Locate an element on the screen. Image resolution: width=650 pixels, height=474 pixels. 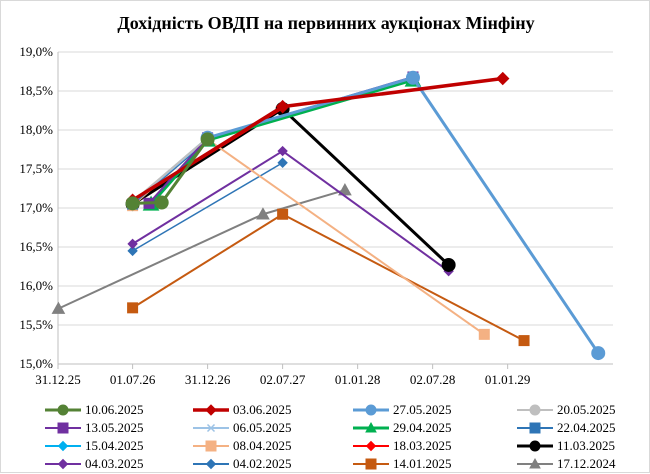
legend-item: 20.05.2025 is located at coordinates (566, 409).